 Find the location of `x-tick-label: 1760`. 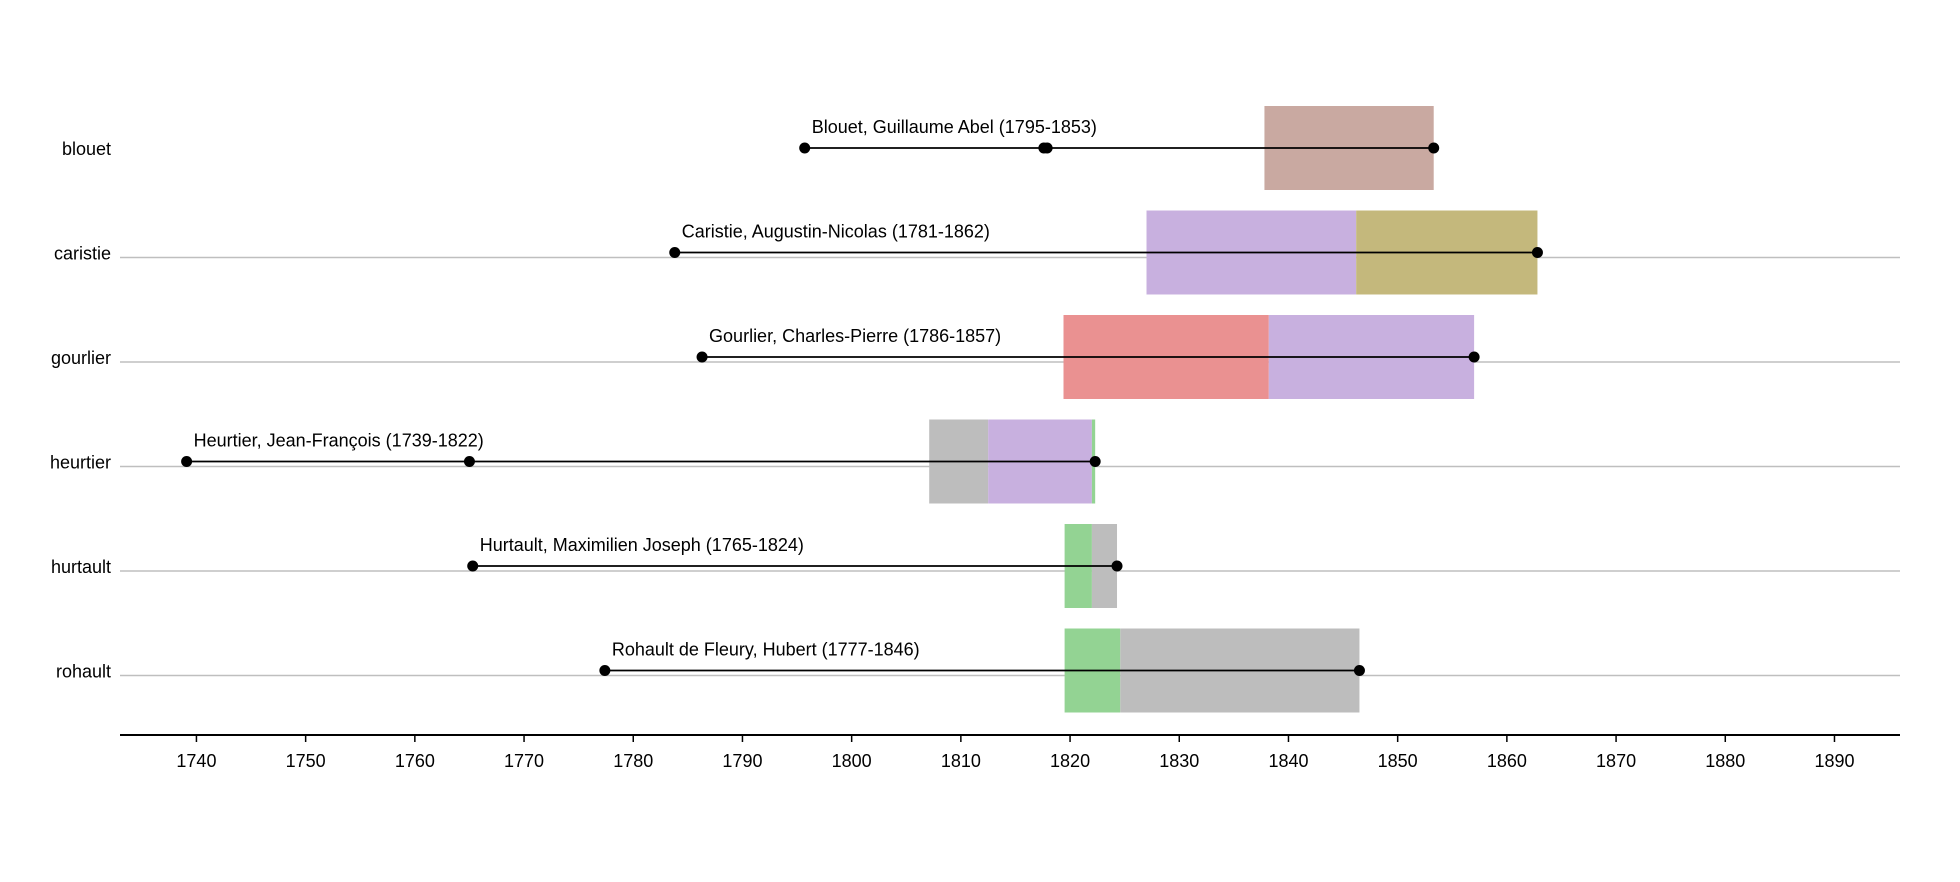

x-tick-label: 1760 is located at coordinates (415, 761).